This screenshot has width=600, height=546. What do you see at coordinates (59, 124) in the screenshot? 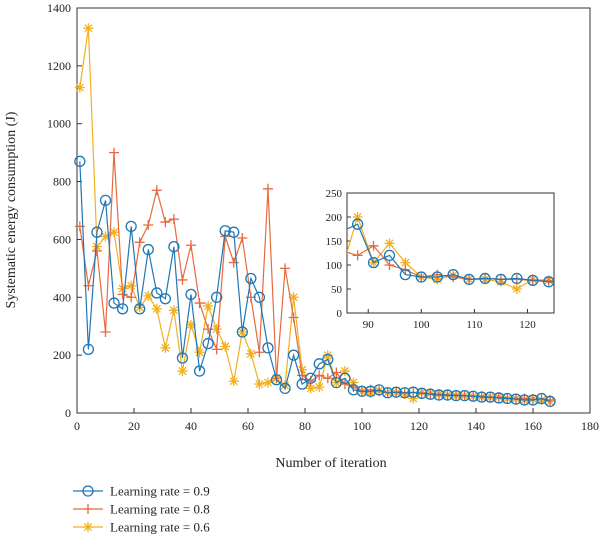
I see `y-tick-label: 1000` at bounding box center [59, 124].